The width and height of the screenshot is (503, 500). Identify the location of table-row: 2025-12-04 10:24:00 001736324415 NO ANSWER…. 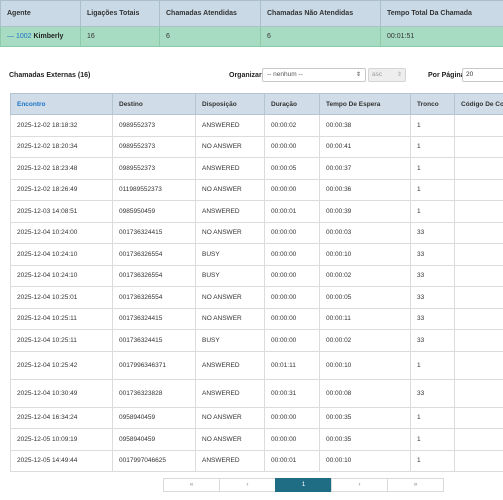
(256, 232).